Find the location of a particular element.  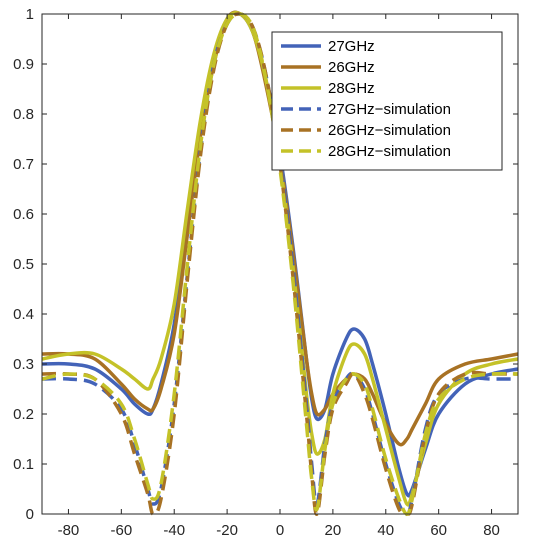

legend-label: 27GHz is located at coordinates (351, 46).